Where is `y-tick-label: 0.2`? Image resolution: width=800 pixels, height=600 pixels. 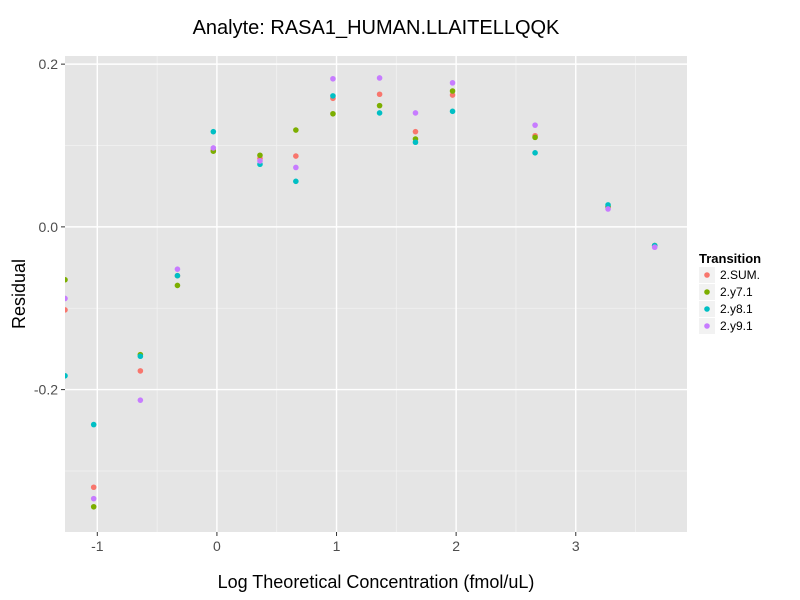 y-tick-label: 0.2 is located at coordinates (49, 64).